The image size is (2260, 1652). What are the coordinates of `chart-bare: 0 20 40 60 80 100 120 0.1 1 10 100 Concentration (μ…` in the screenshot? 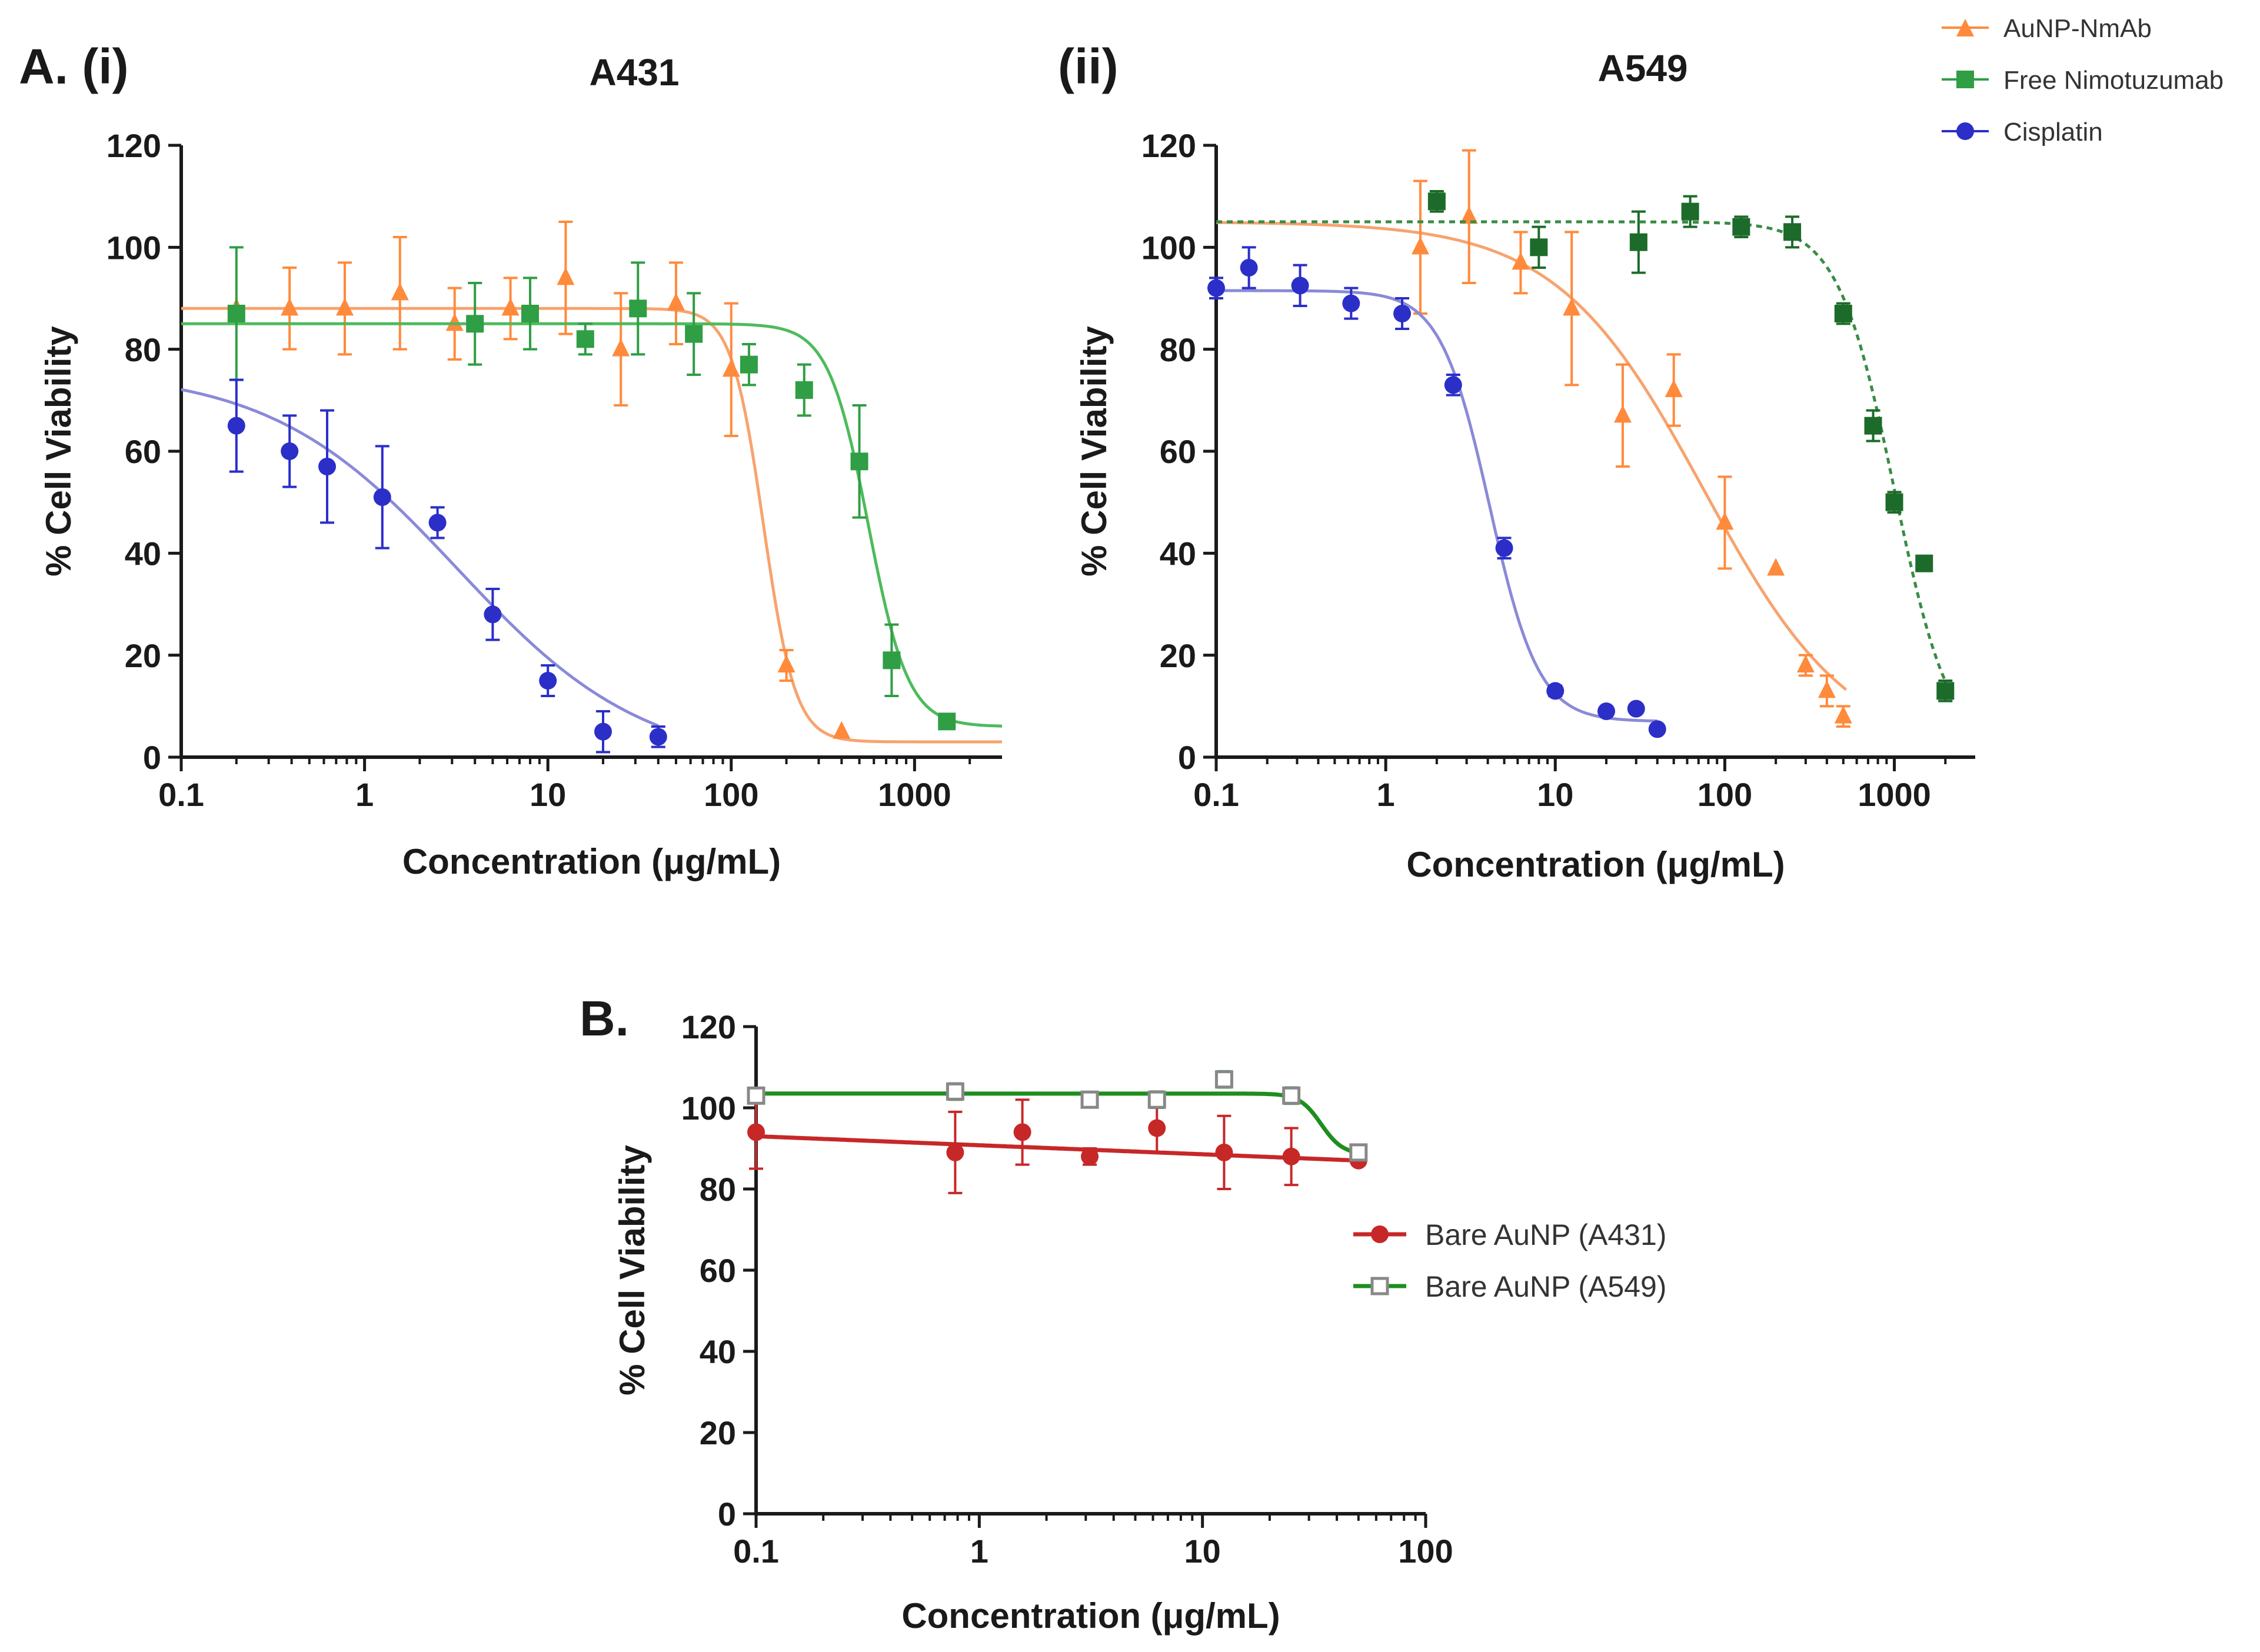 It's located at (1033, 1322).